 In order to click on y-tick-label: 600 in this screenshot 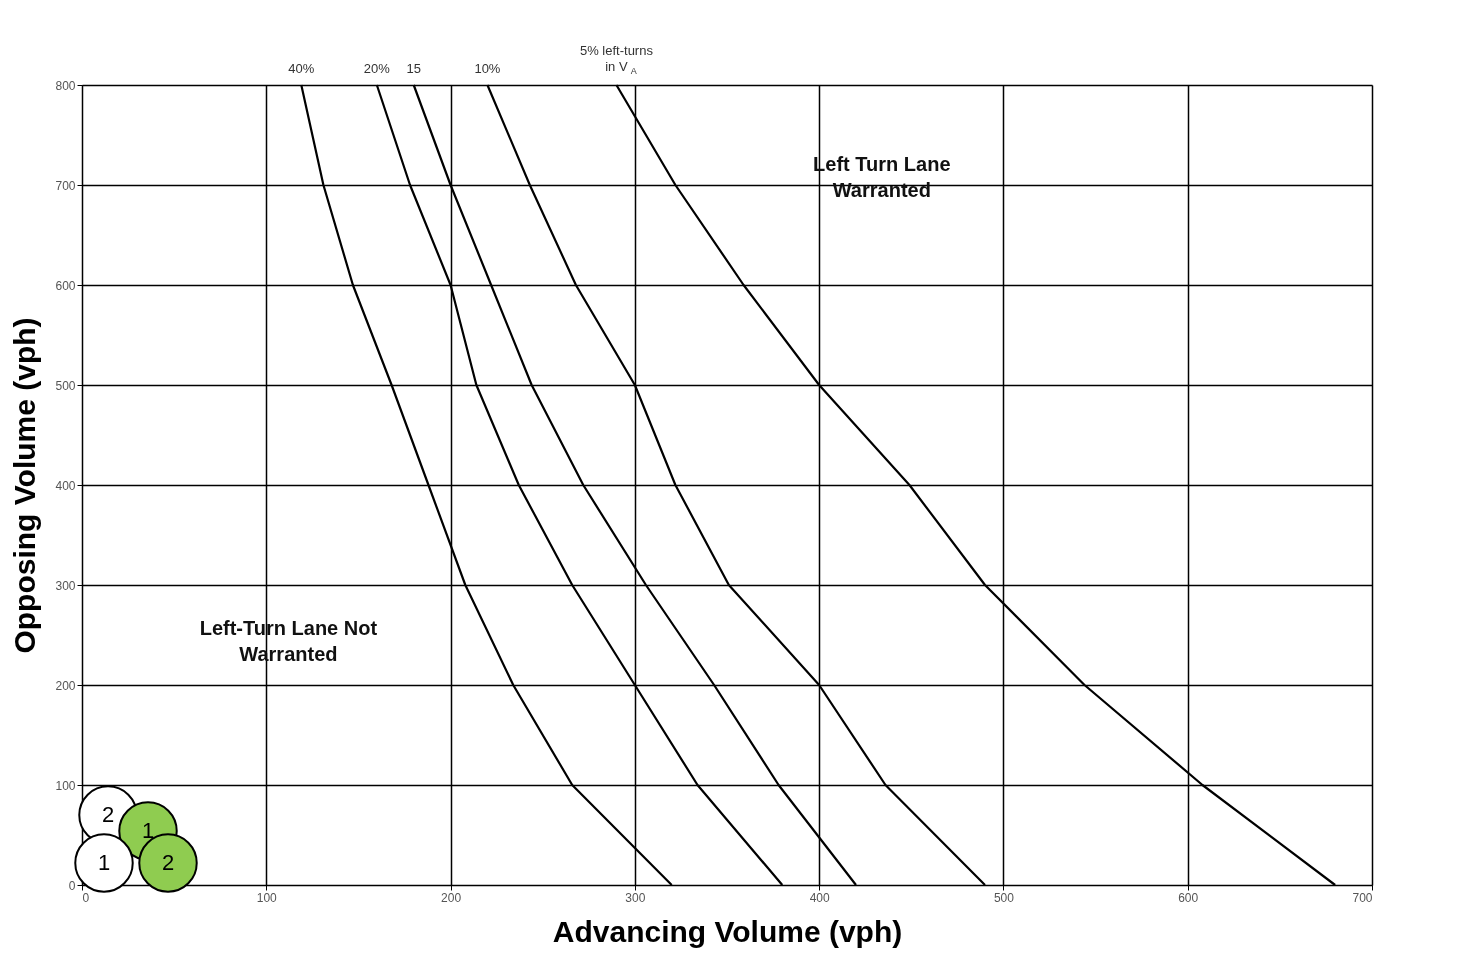, I will do `click(65, 285)`.